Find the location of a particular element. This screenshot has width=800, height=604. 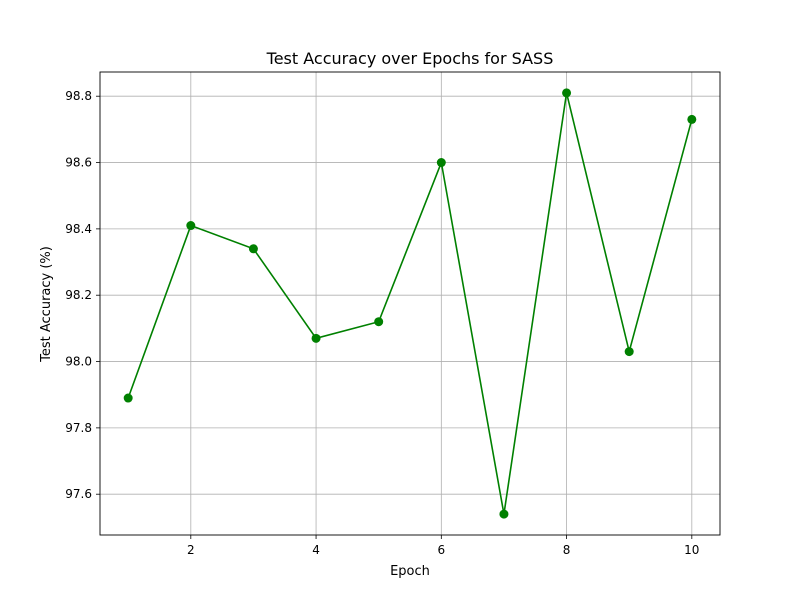

y-tick-label: 98.0 is located at coordinates (78, 362).